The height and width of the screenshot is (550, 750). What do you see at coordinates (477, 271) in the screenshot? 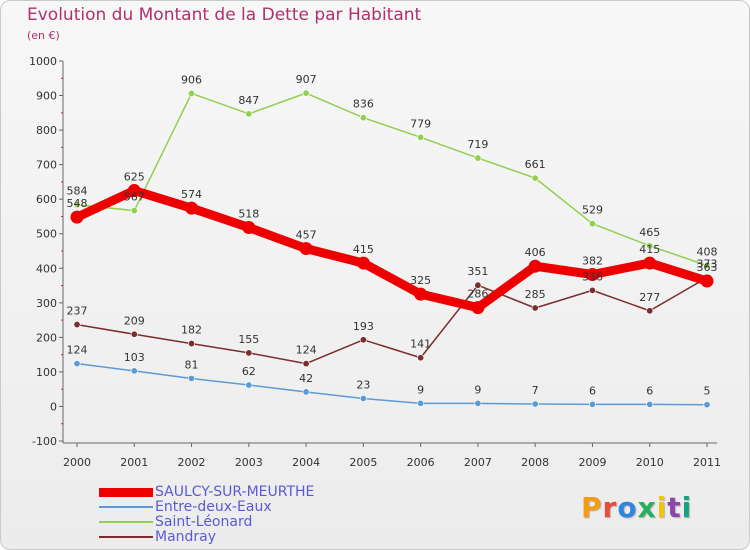
I see `data-label: 351` at bounding box center [477, 271].